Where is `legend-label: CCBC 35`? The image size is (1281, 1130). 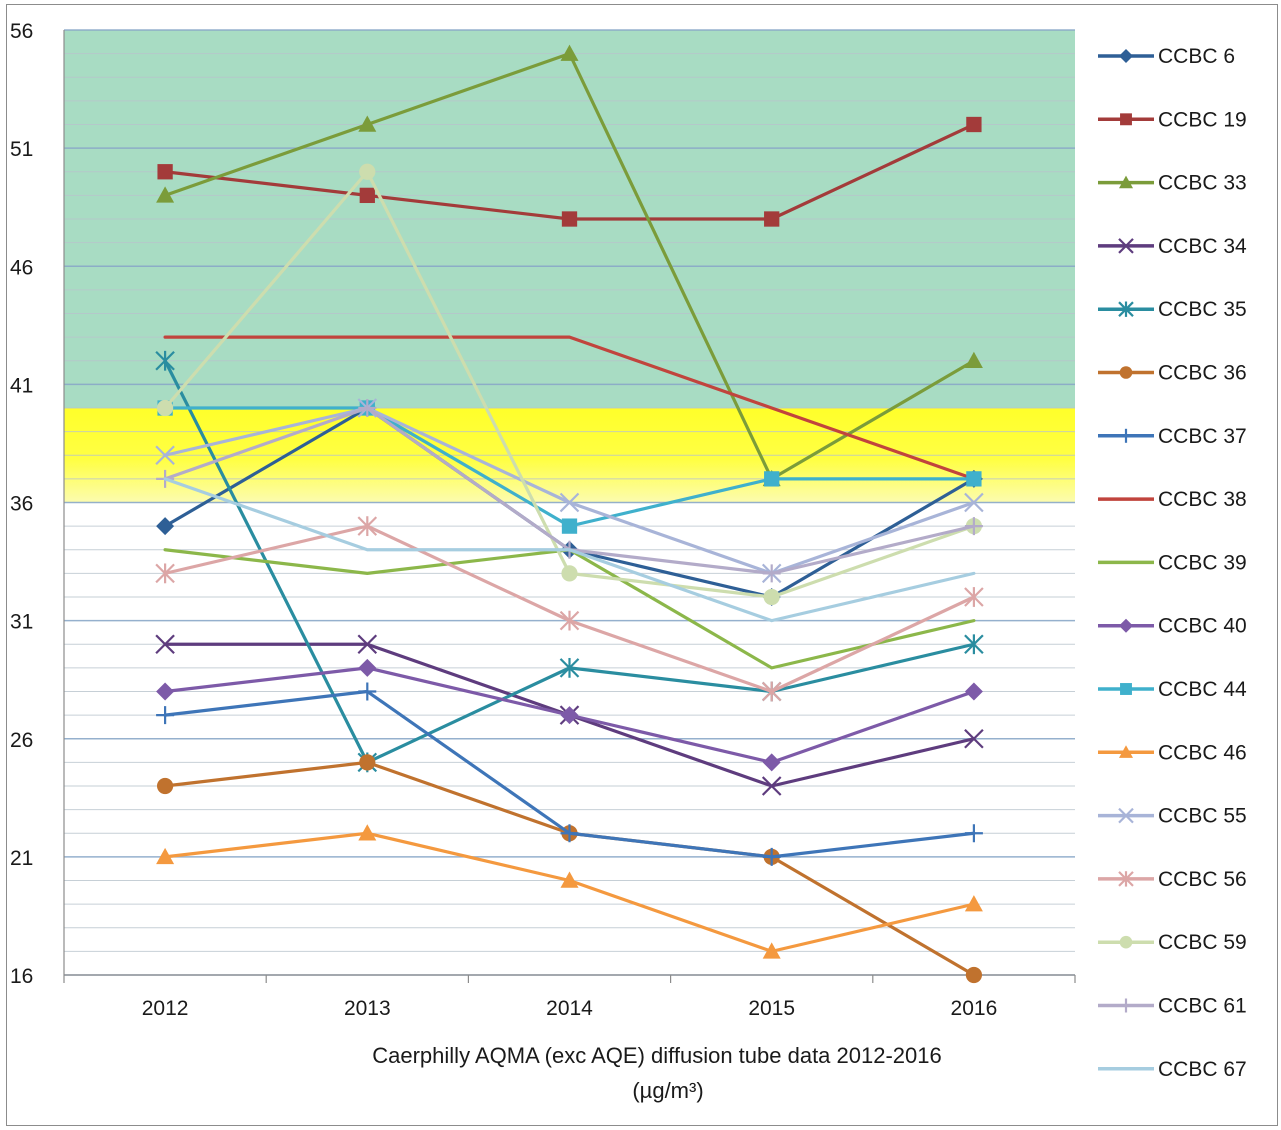 legend-label: CCBC 35 is located at coordinates (1202, 309).